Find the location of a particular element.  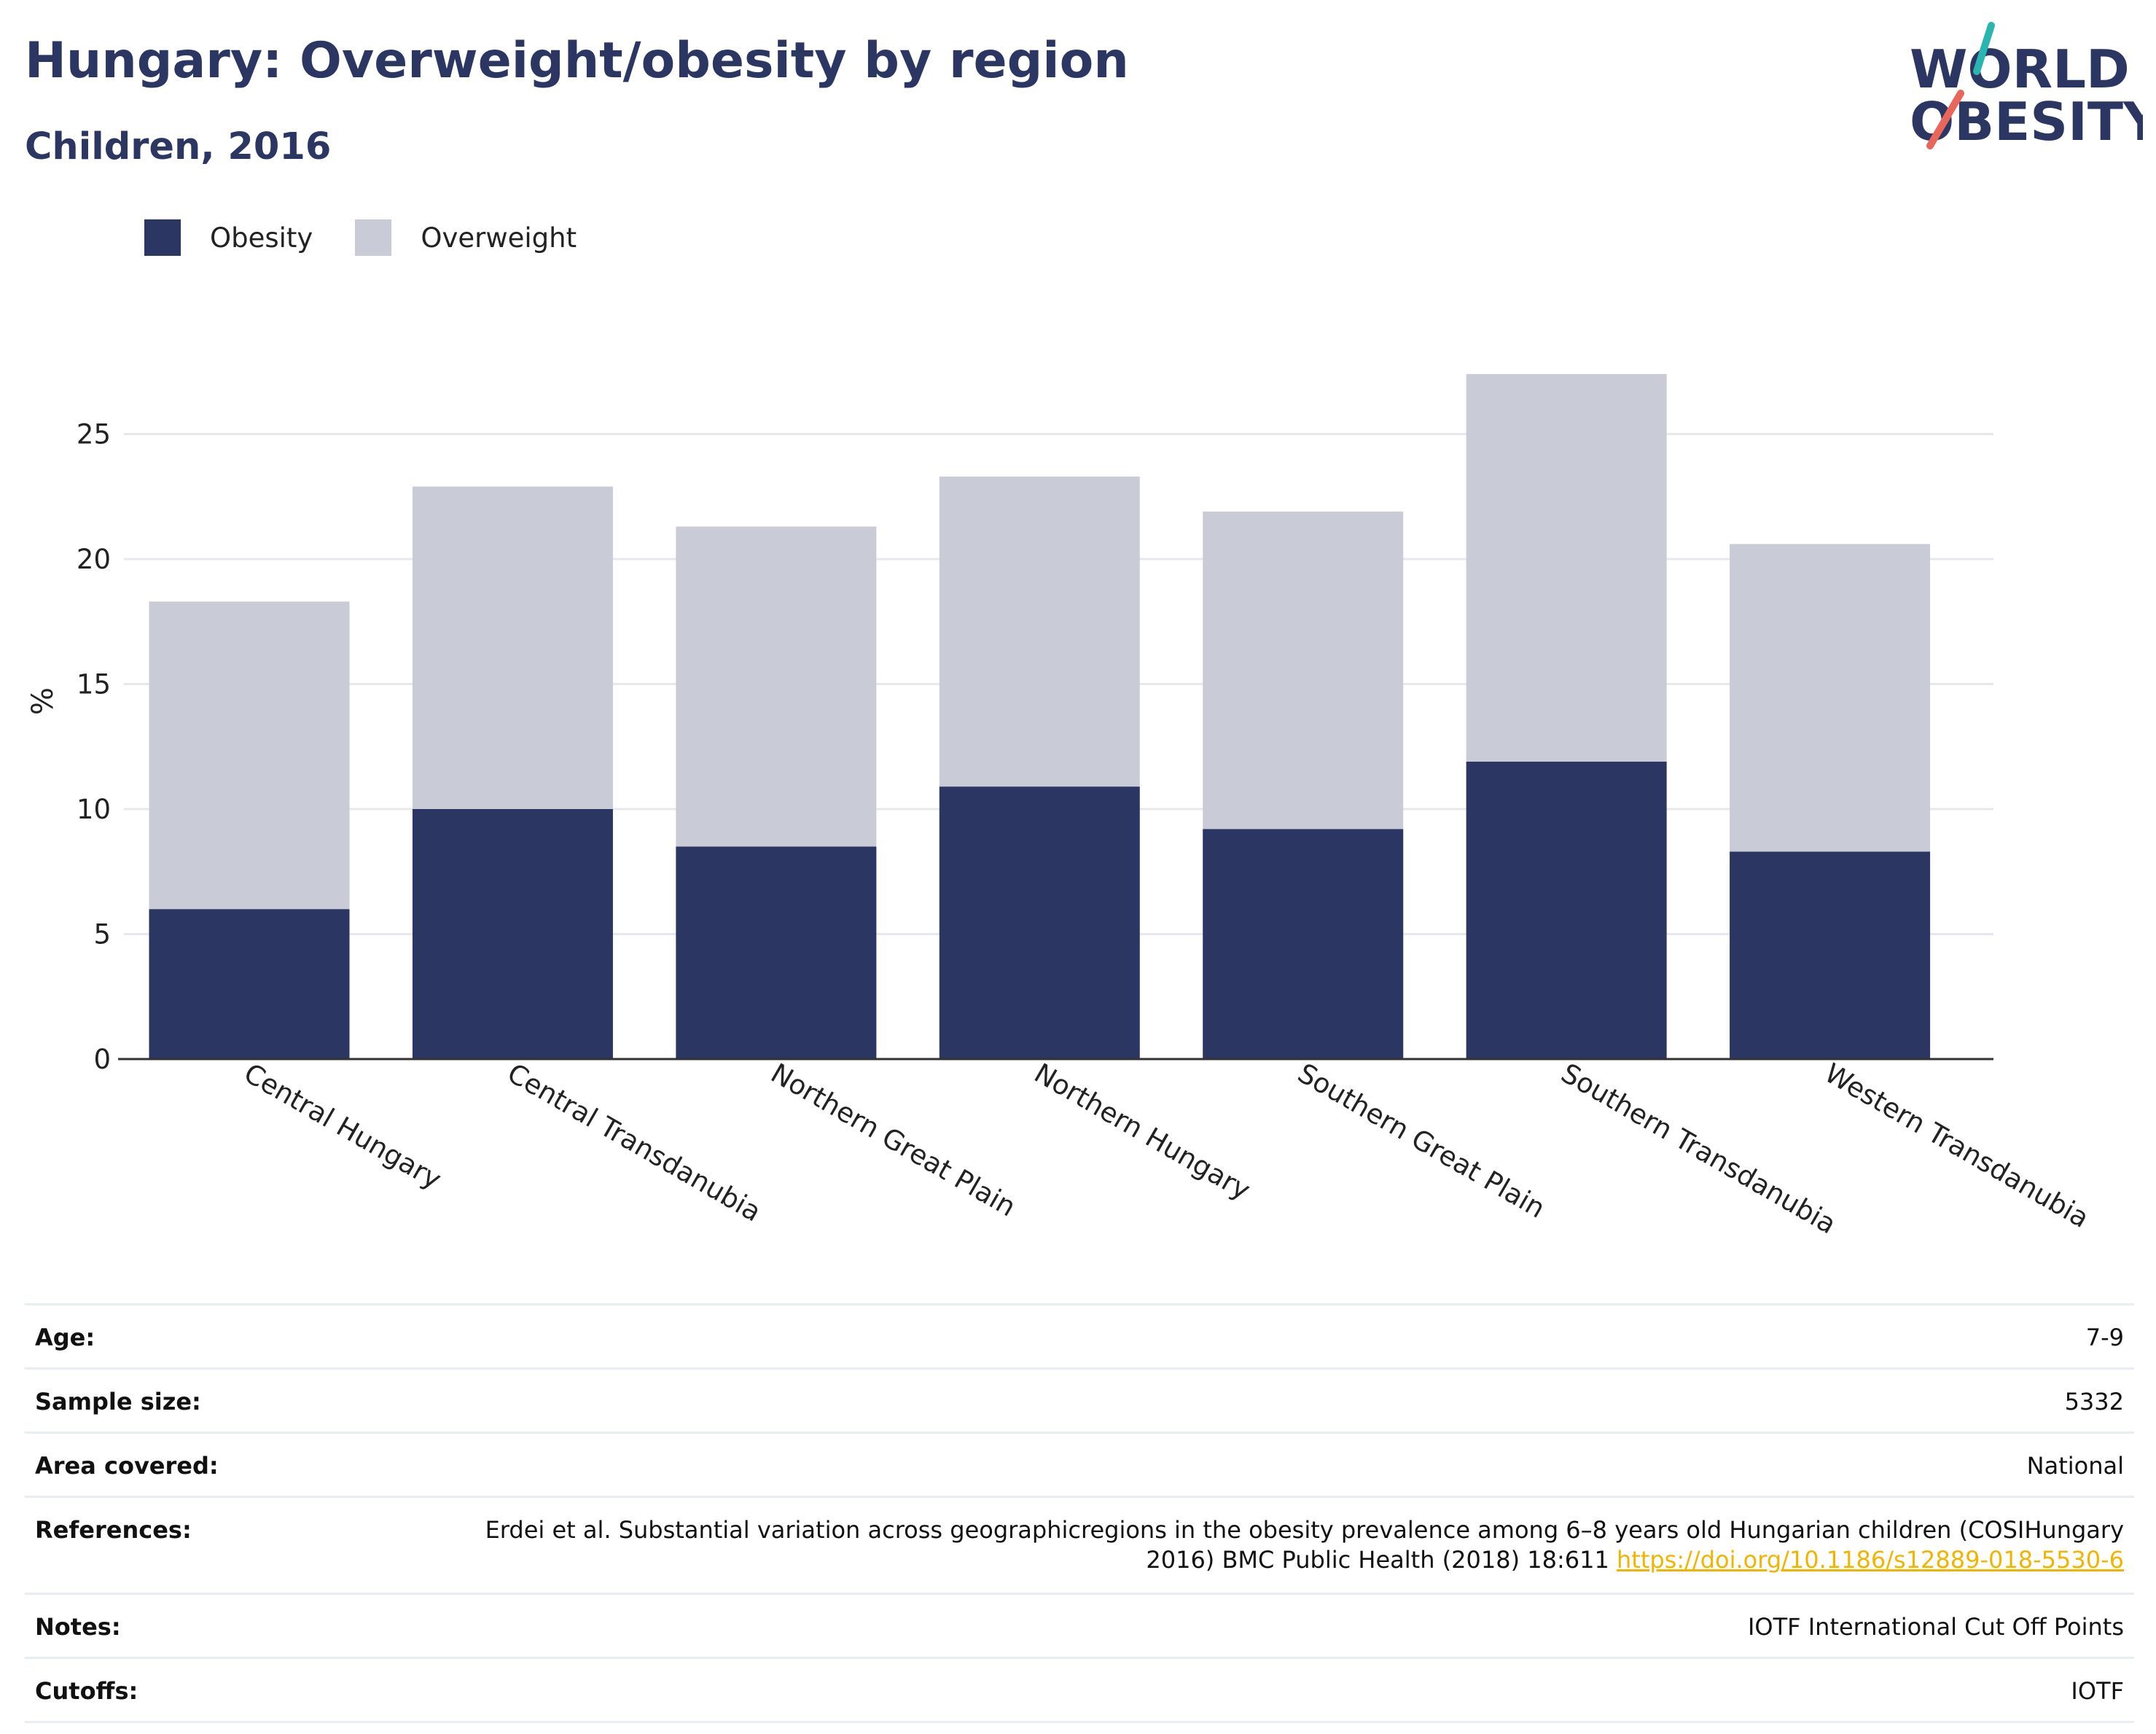

world-obesity-logo: WORLD OBESITY is located at coordinates (2027, 87).